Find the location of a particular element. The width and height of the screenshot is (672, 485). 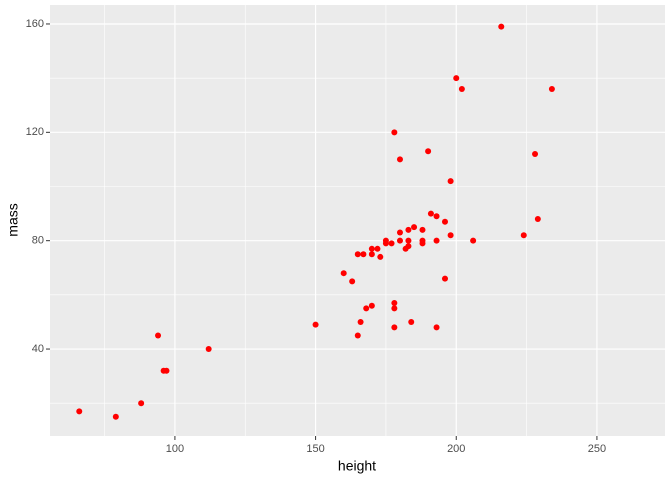

x-tick-label: 150 is located at coordinates (315, 449).